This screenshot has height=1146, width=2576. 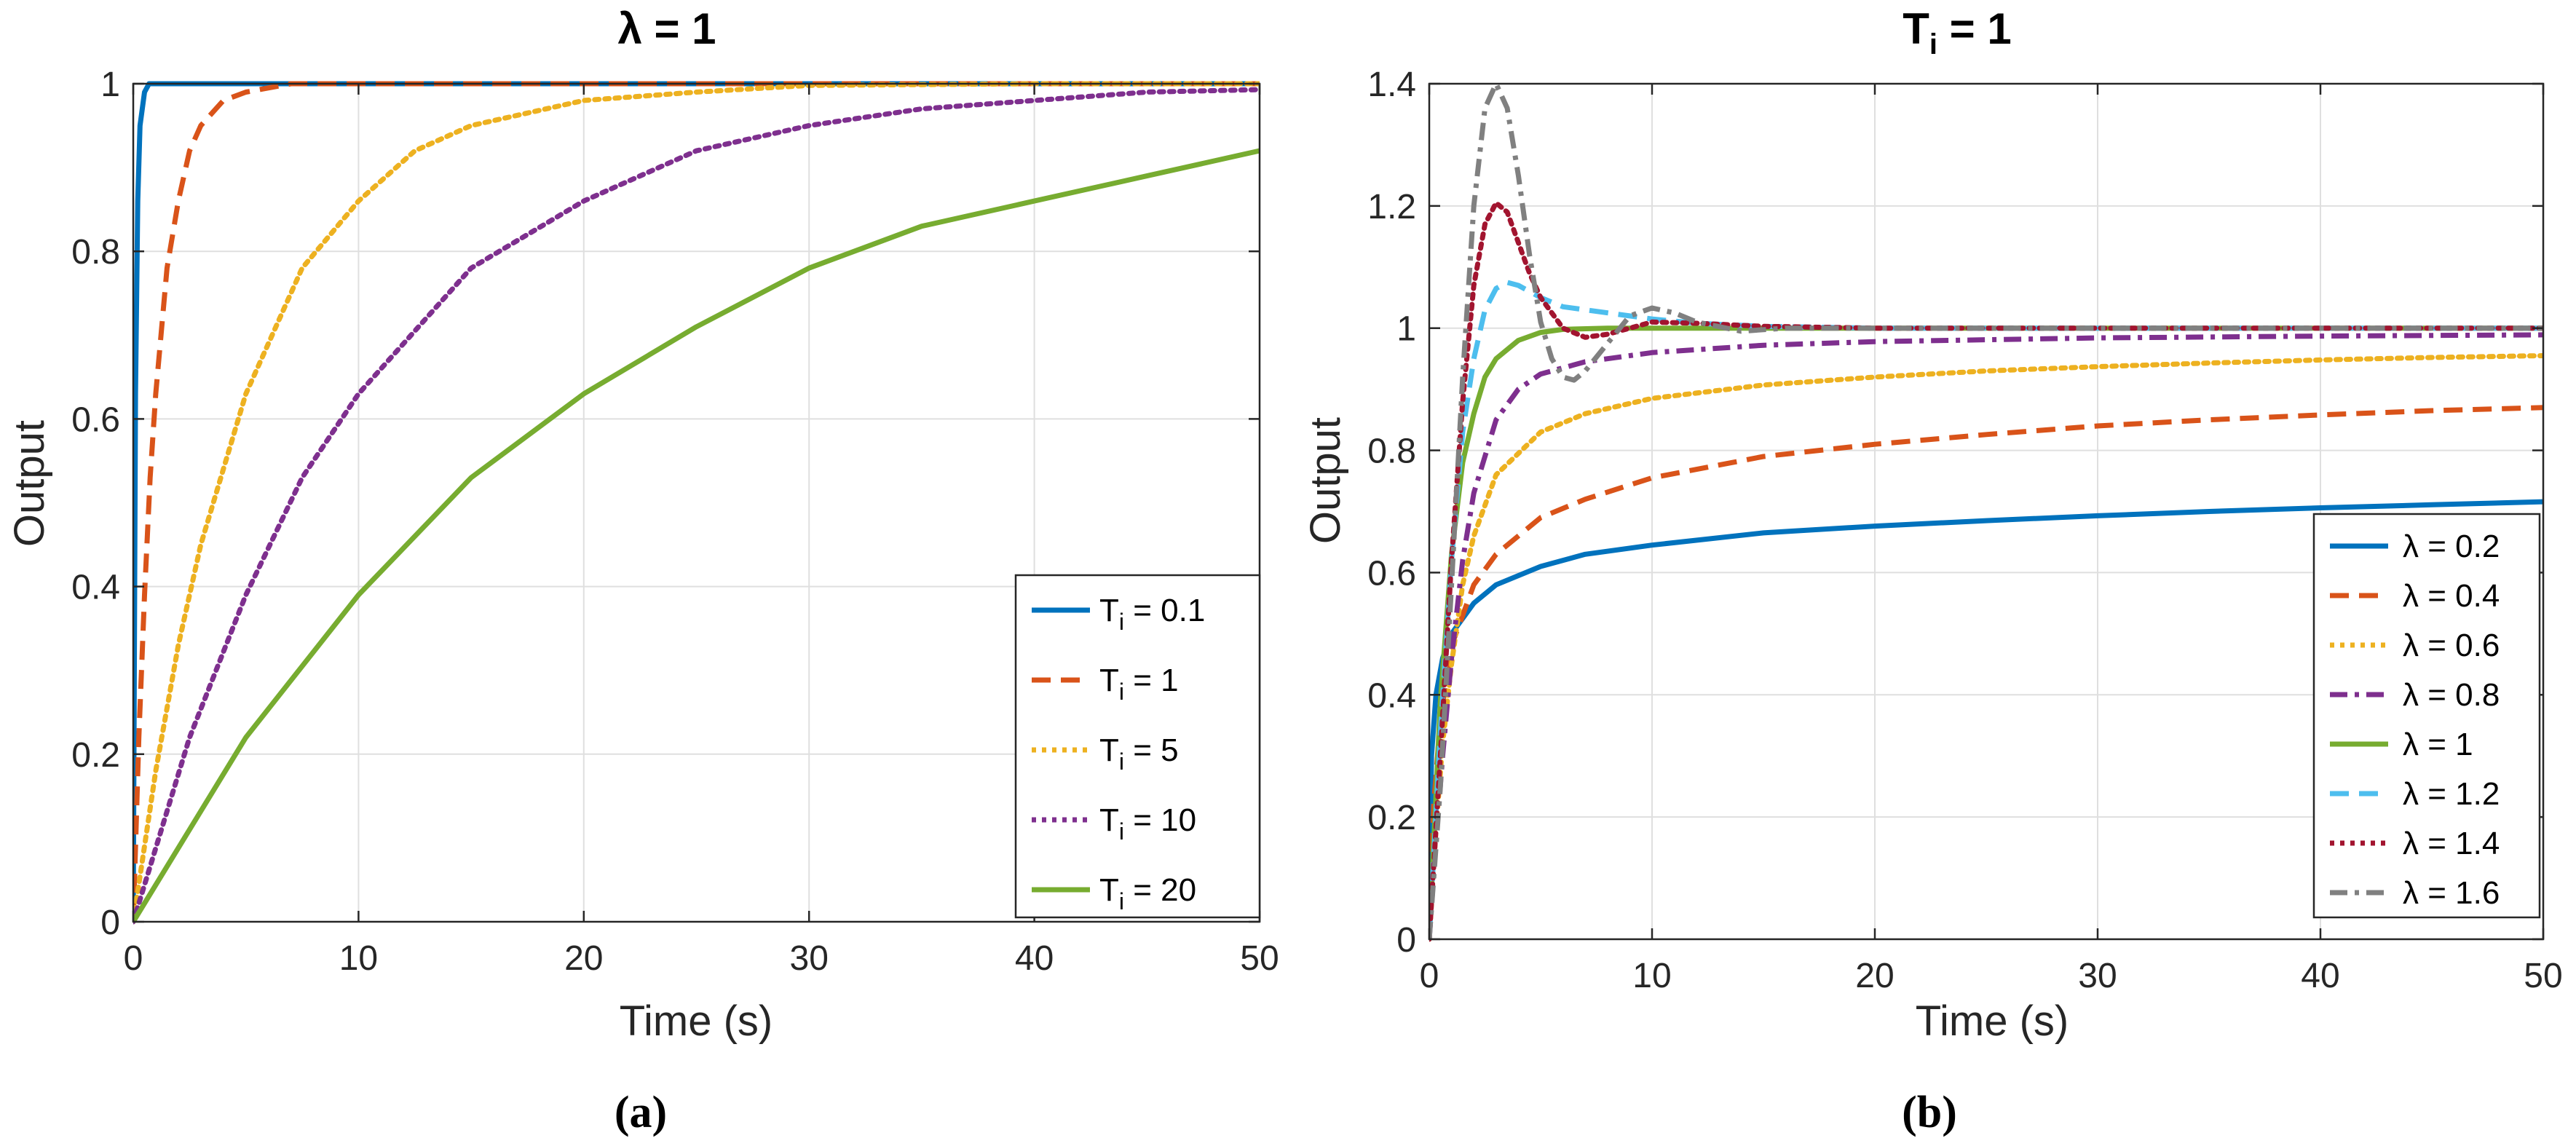 What do you see at coordinates (1139, 684) in the screenshot?
I see `panel-a-legend-label-1: Ti = 1` at bounding box center [1139, 684].